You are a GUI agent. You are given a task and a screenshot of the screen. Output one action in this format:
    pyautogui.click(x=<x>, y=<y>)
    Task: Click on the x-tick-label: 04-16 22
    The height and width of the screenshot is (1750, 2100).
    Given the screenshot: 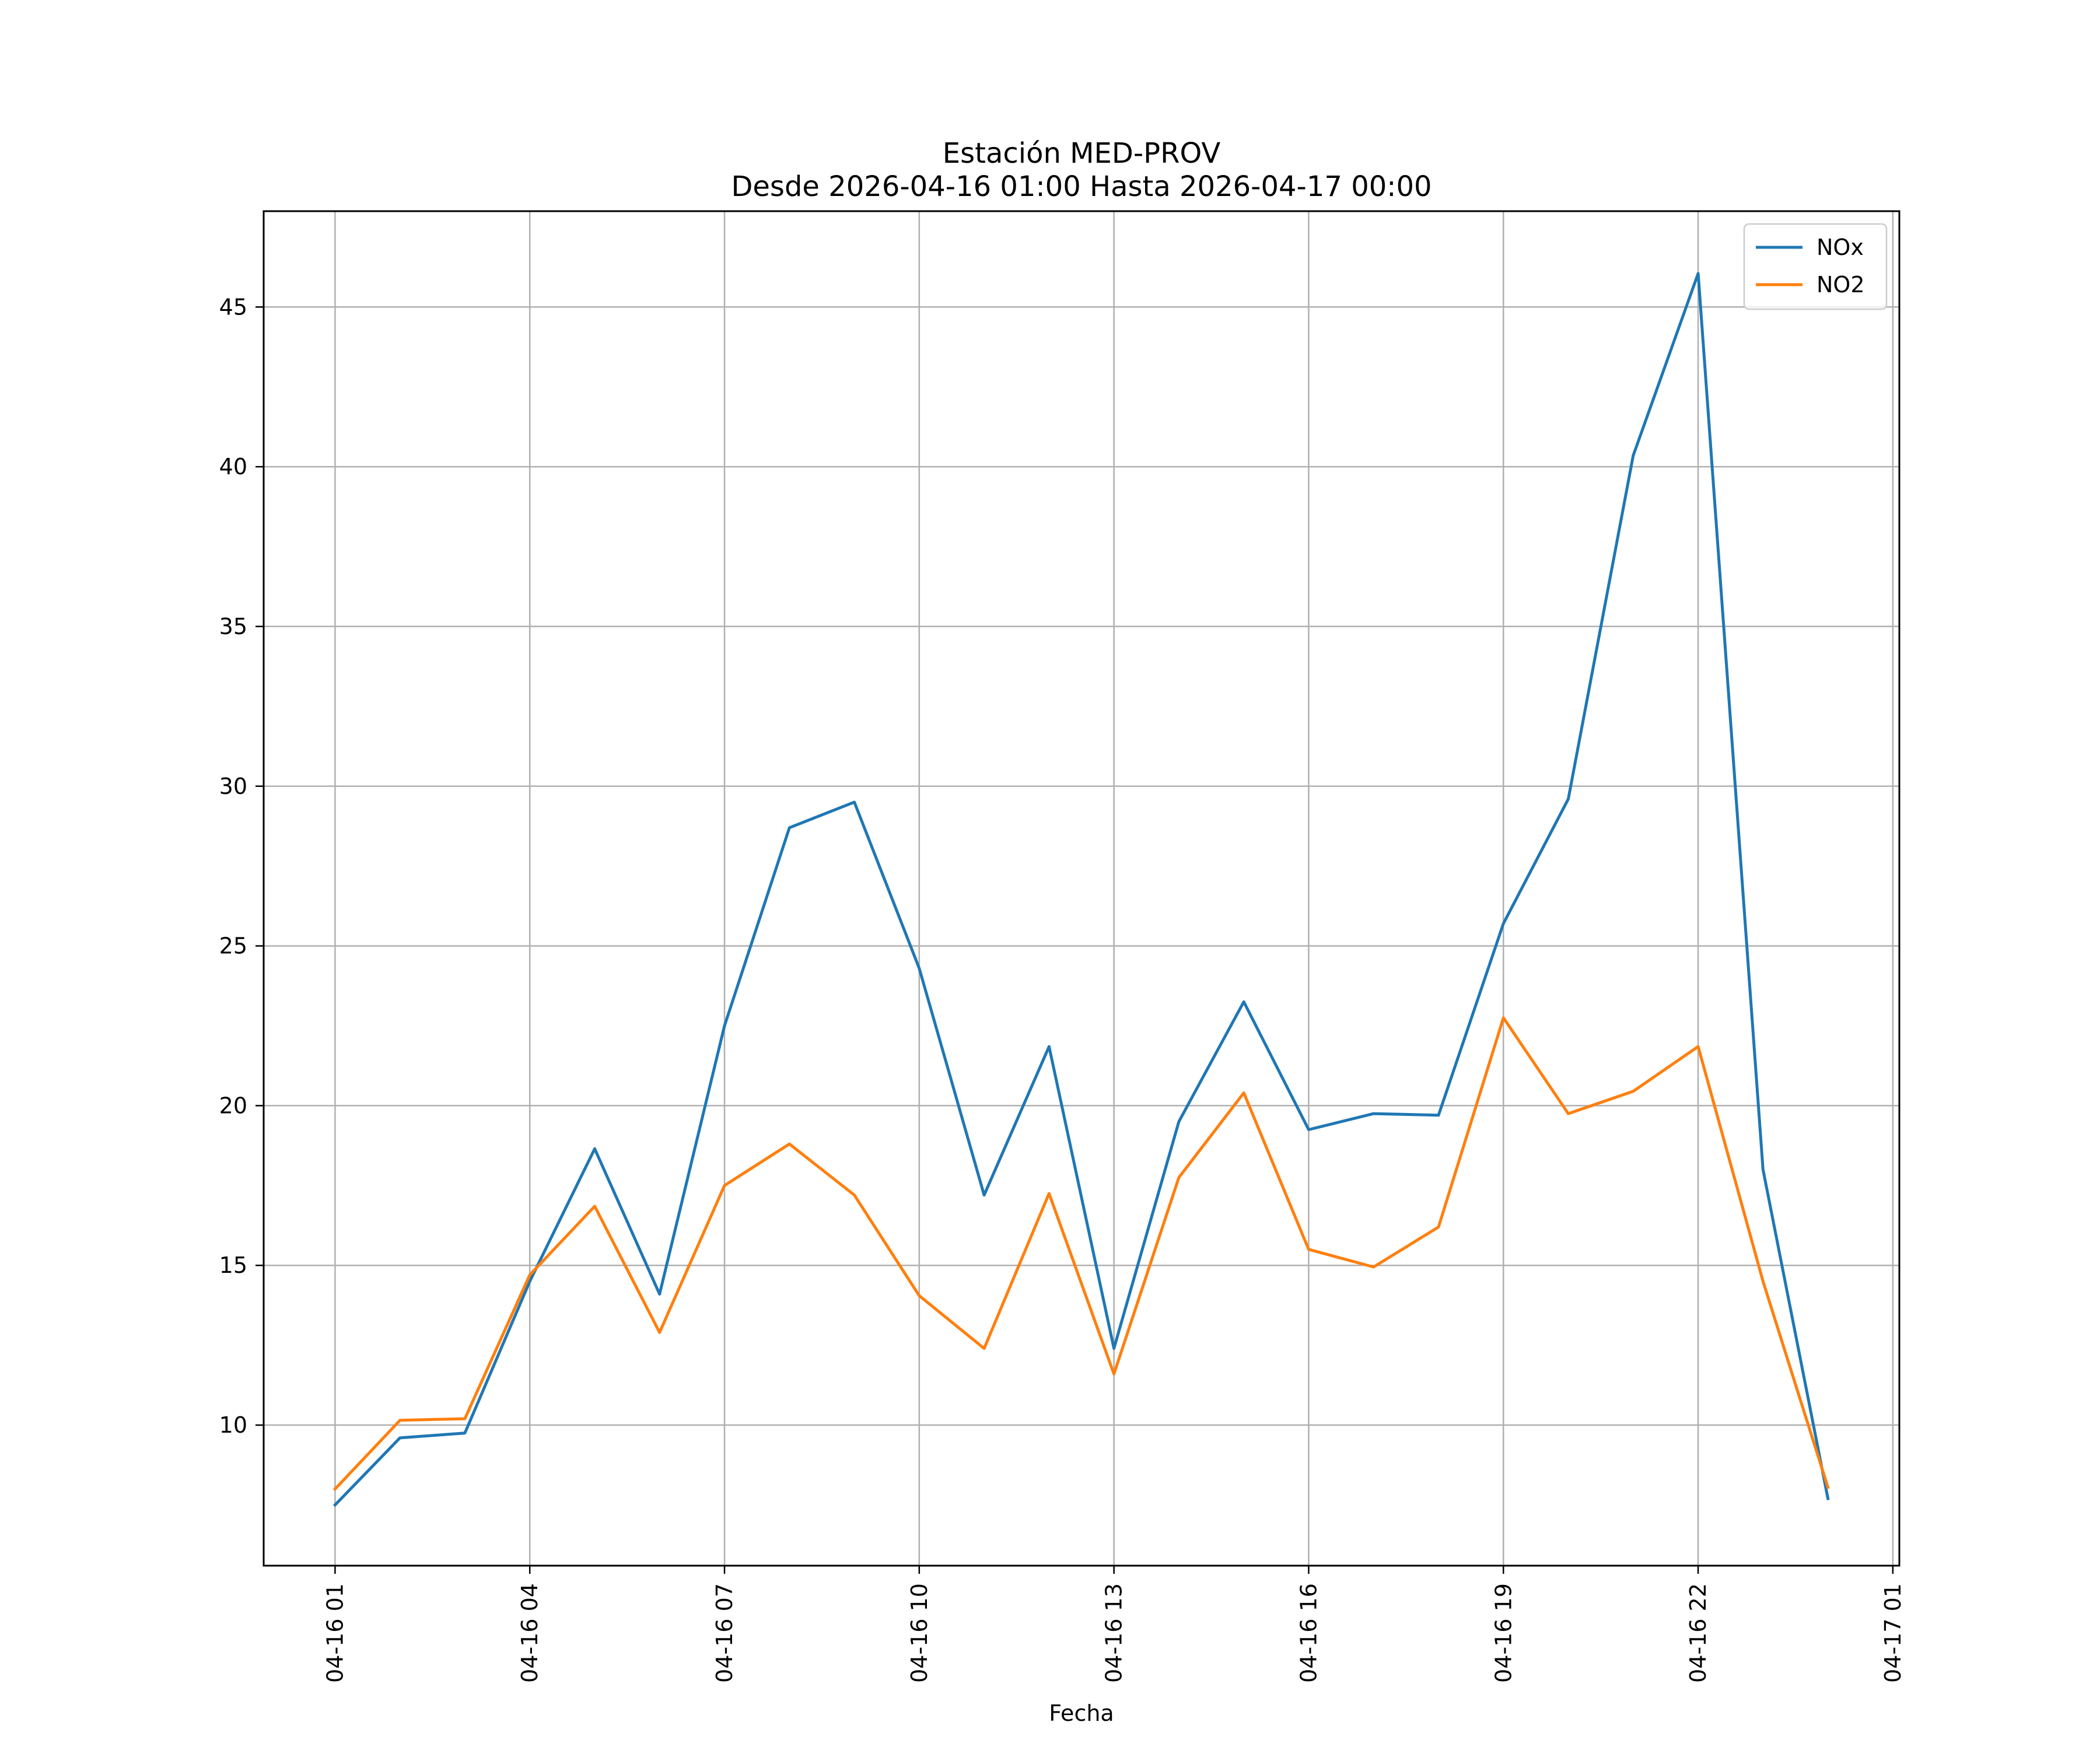 What is the action you would take?
    pyautogui.click(x=1698, y=1633)
    